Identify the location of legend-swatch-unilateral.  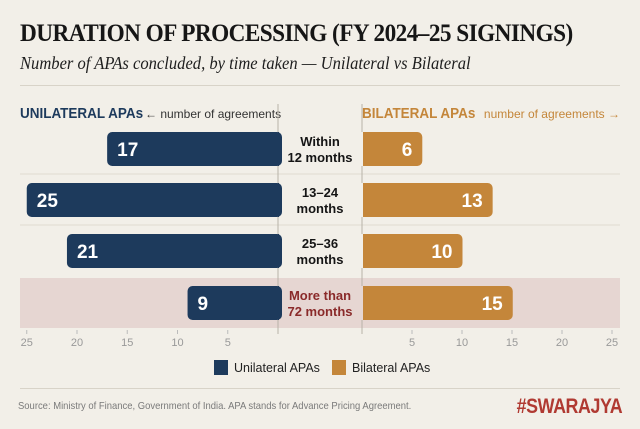
(221, 367).